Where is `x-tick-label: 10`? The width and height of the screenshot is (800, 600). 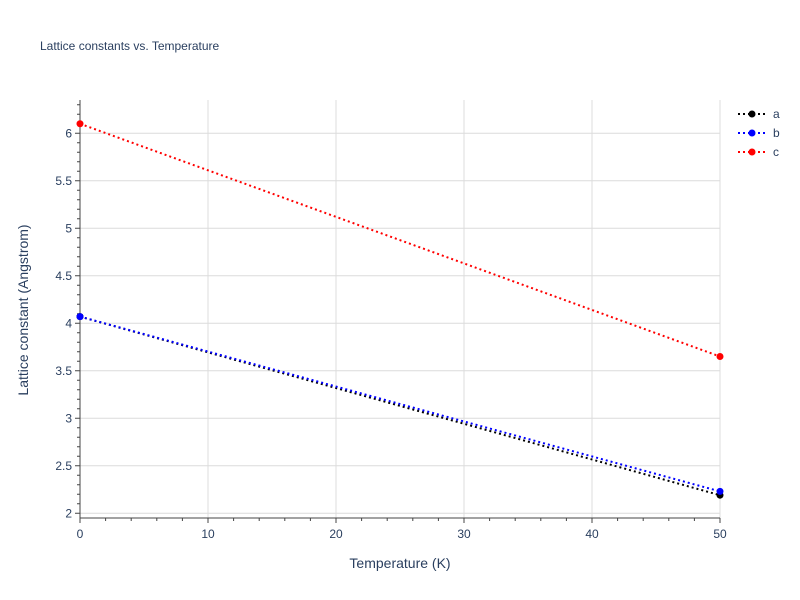 x-tick-label: 10 is located at coordinates (208, 534).